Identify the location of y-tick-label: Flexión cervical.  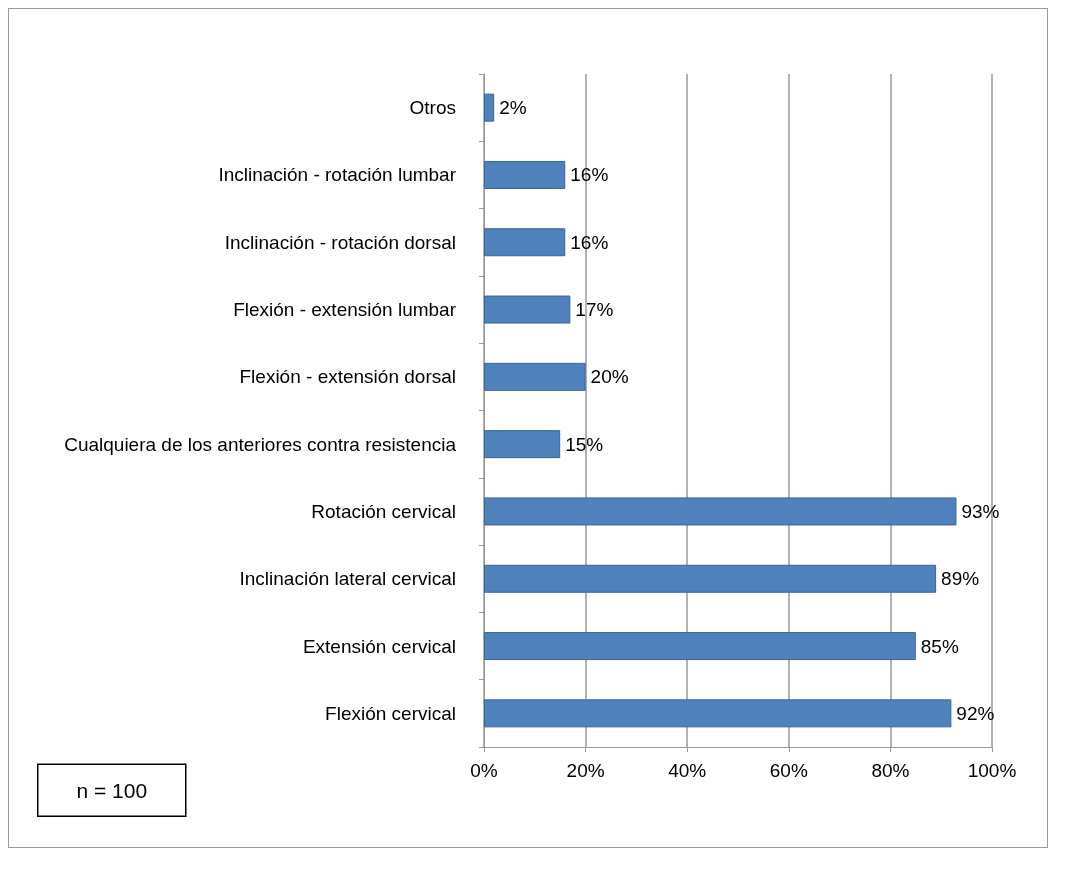
(390, 713).